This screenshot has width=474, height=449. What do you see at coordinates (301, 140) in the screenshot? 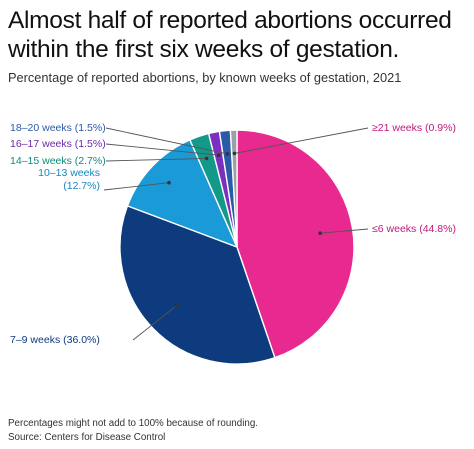
I see `leader-line-21-weeks` at bounding box center [301, 140].